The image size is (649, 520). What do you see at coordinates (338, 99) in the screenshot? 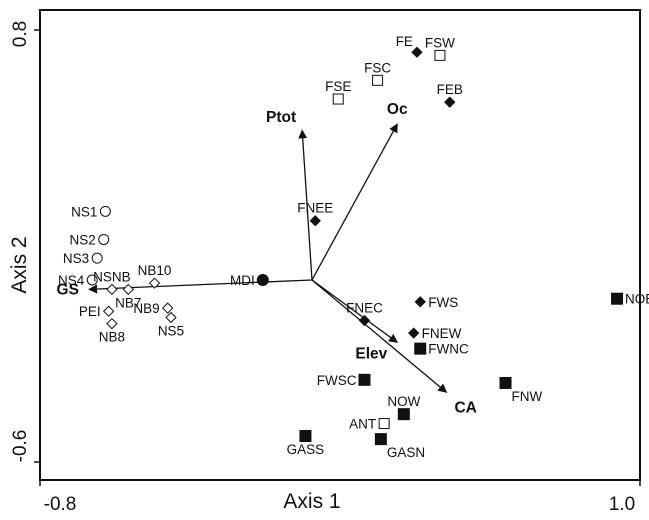
I see `point-fse` at bounding box center [338, 99].